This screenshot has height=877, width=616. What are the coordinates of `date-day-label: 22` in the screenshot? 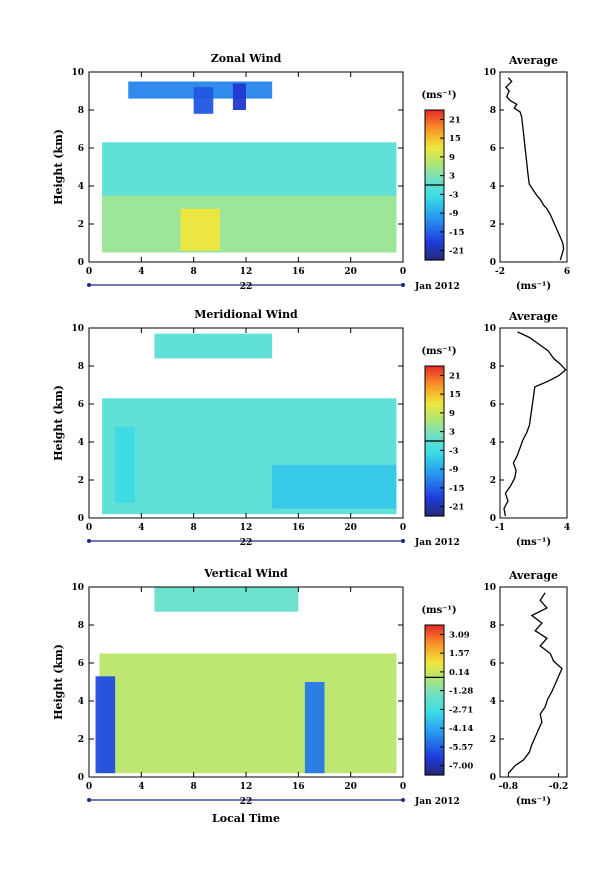 It's located at (246, 802).